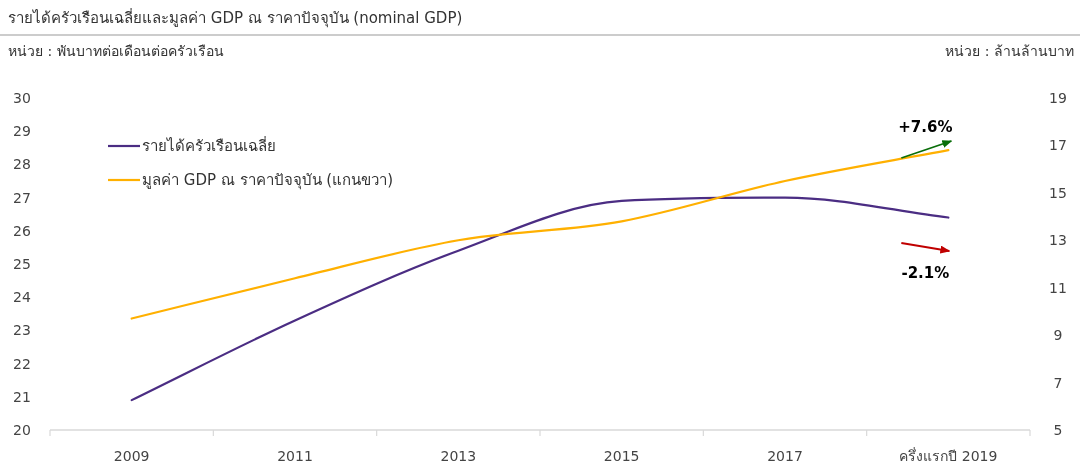  Describe the element at coordinates (22, 264) in the screenshot. I see `y-tick-label: 25` at that location.